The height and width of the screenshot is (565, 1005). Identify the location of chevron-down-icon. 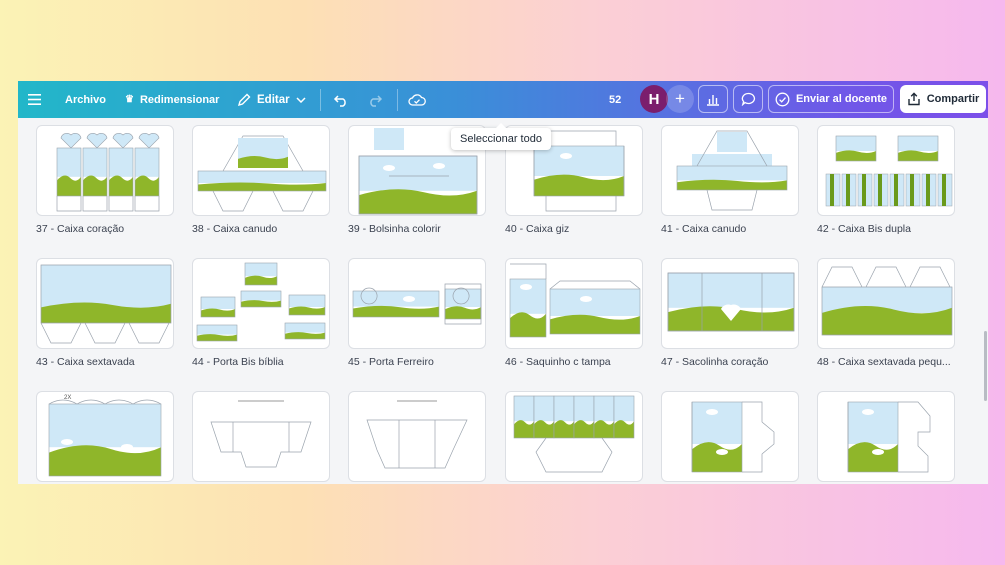
(301, 99).